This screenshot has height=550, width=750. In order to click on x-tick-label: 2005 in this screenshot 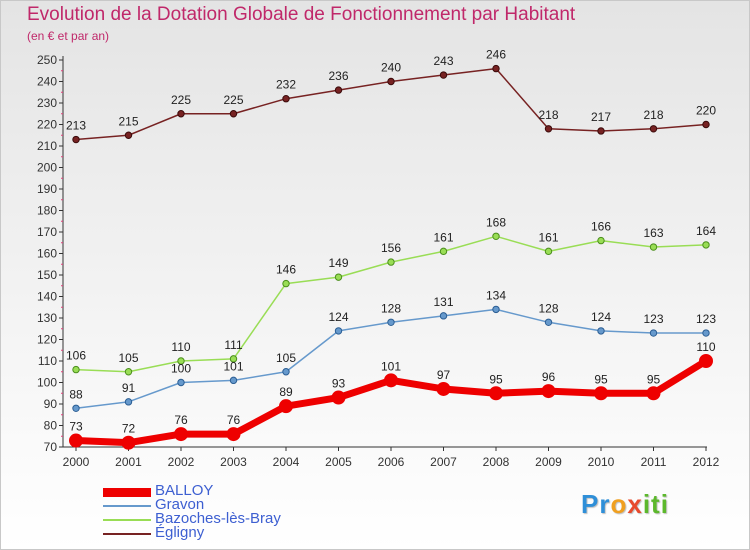, I will do `click(338, 462)`.